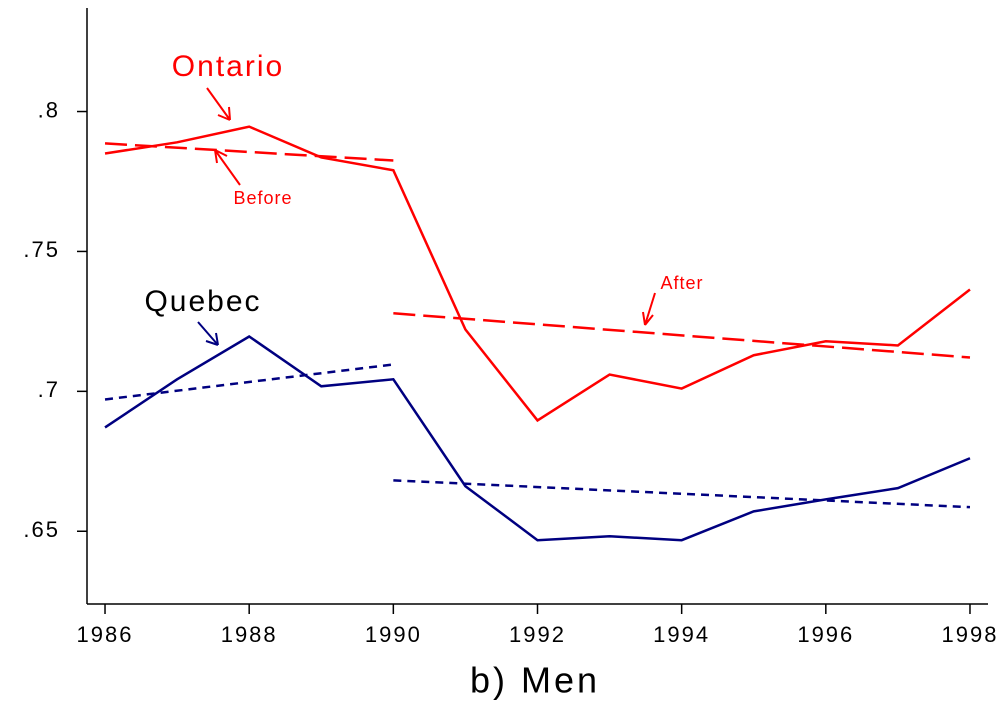 This screenshot has height=713, width=996. Describe the element at coordinates (393, 634) in the screenshot. I see `x-tick-label: 1990` at that location.